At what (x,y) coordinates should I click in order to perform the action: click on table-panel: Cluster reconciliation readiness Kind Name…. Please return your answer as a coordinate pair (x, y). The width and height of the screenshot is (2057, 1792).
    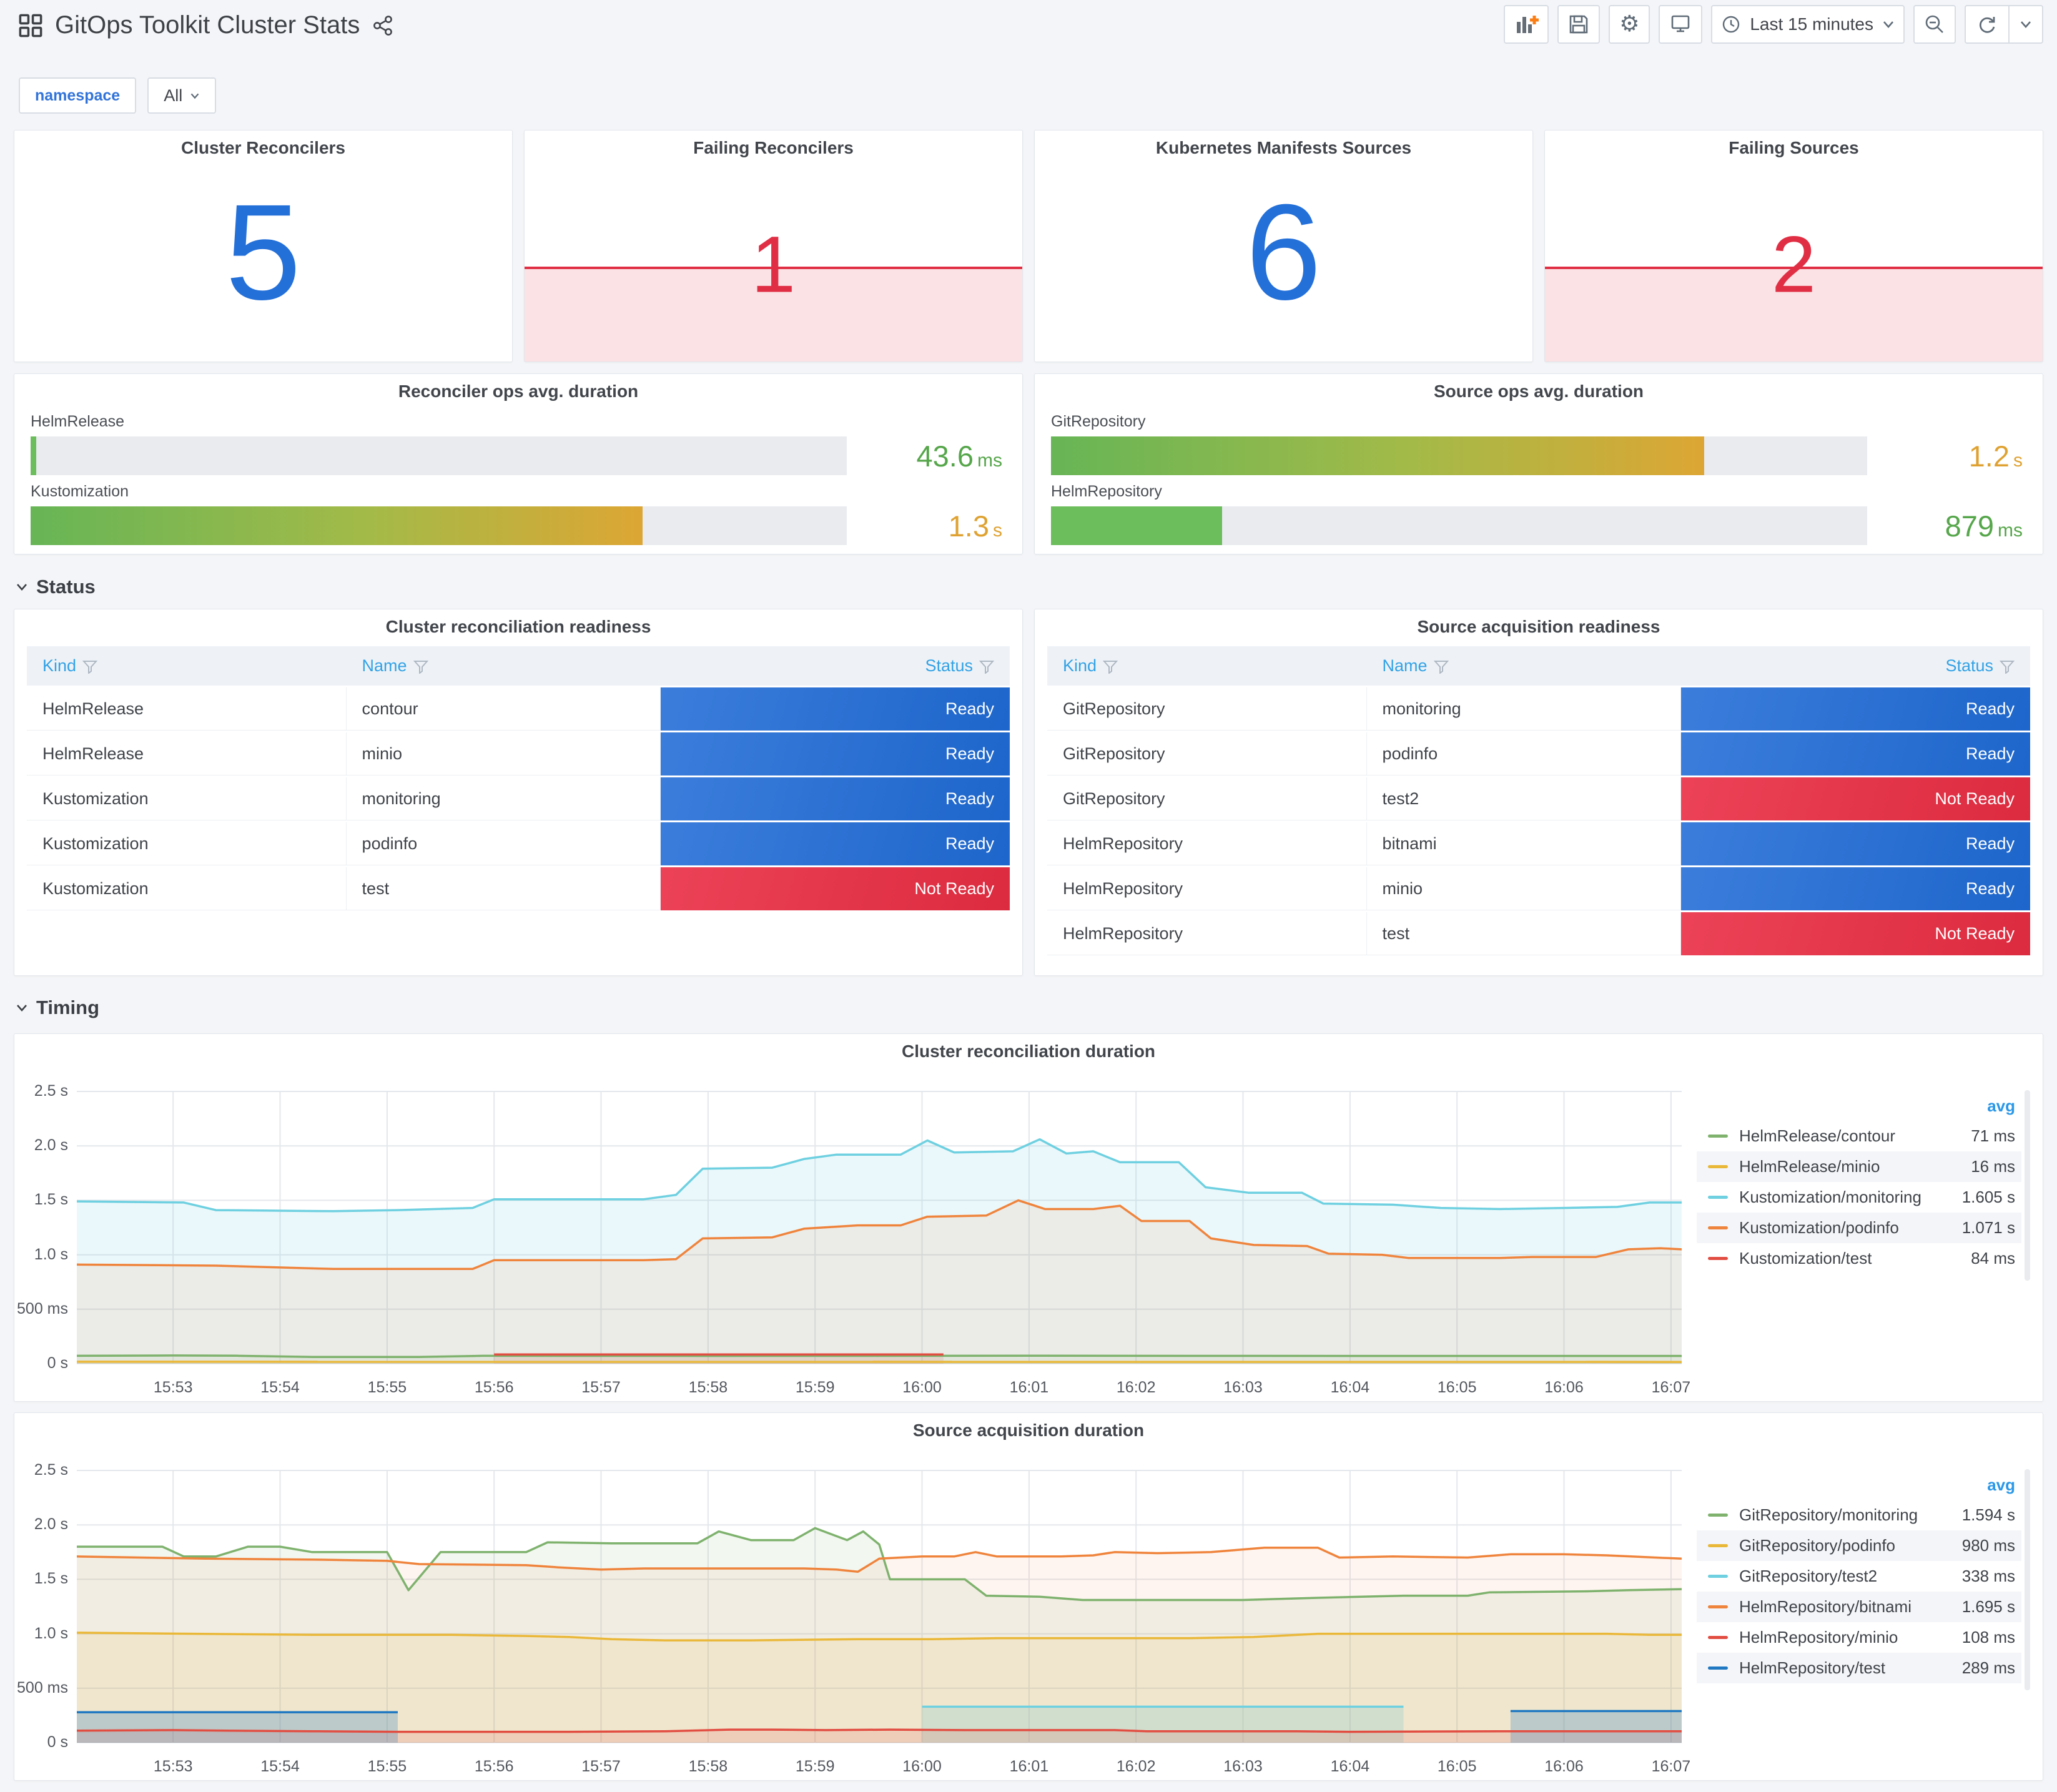
    Looking at the image, I should click on (519, 792).